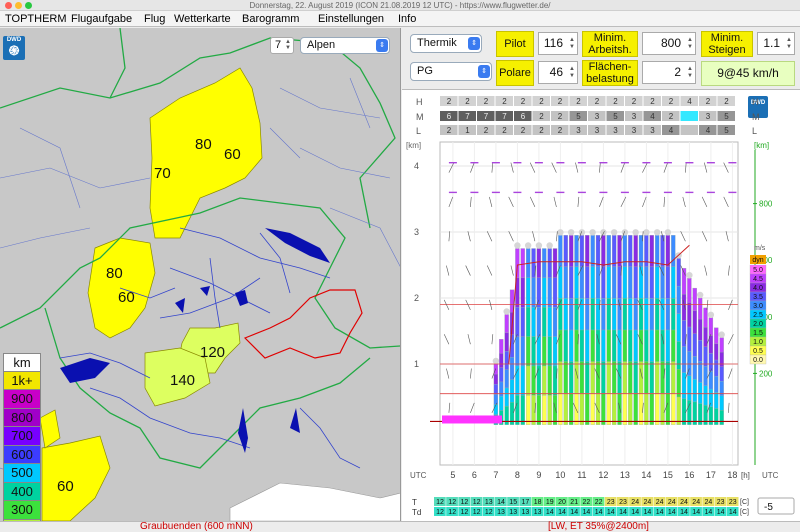 The height and width of the screenshot is (532, 800). I want to click on temp-cell-value: 23, so click(611, 502).